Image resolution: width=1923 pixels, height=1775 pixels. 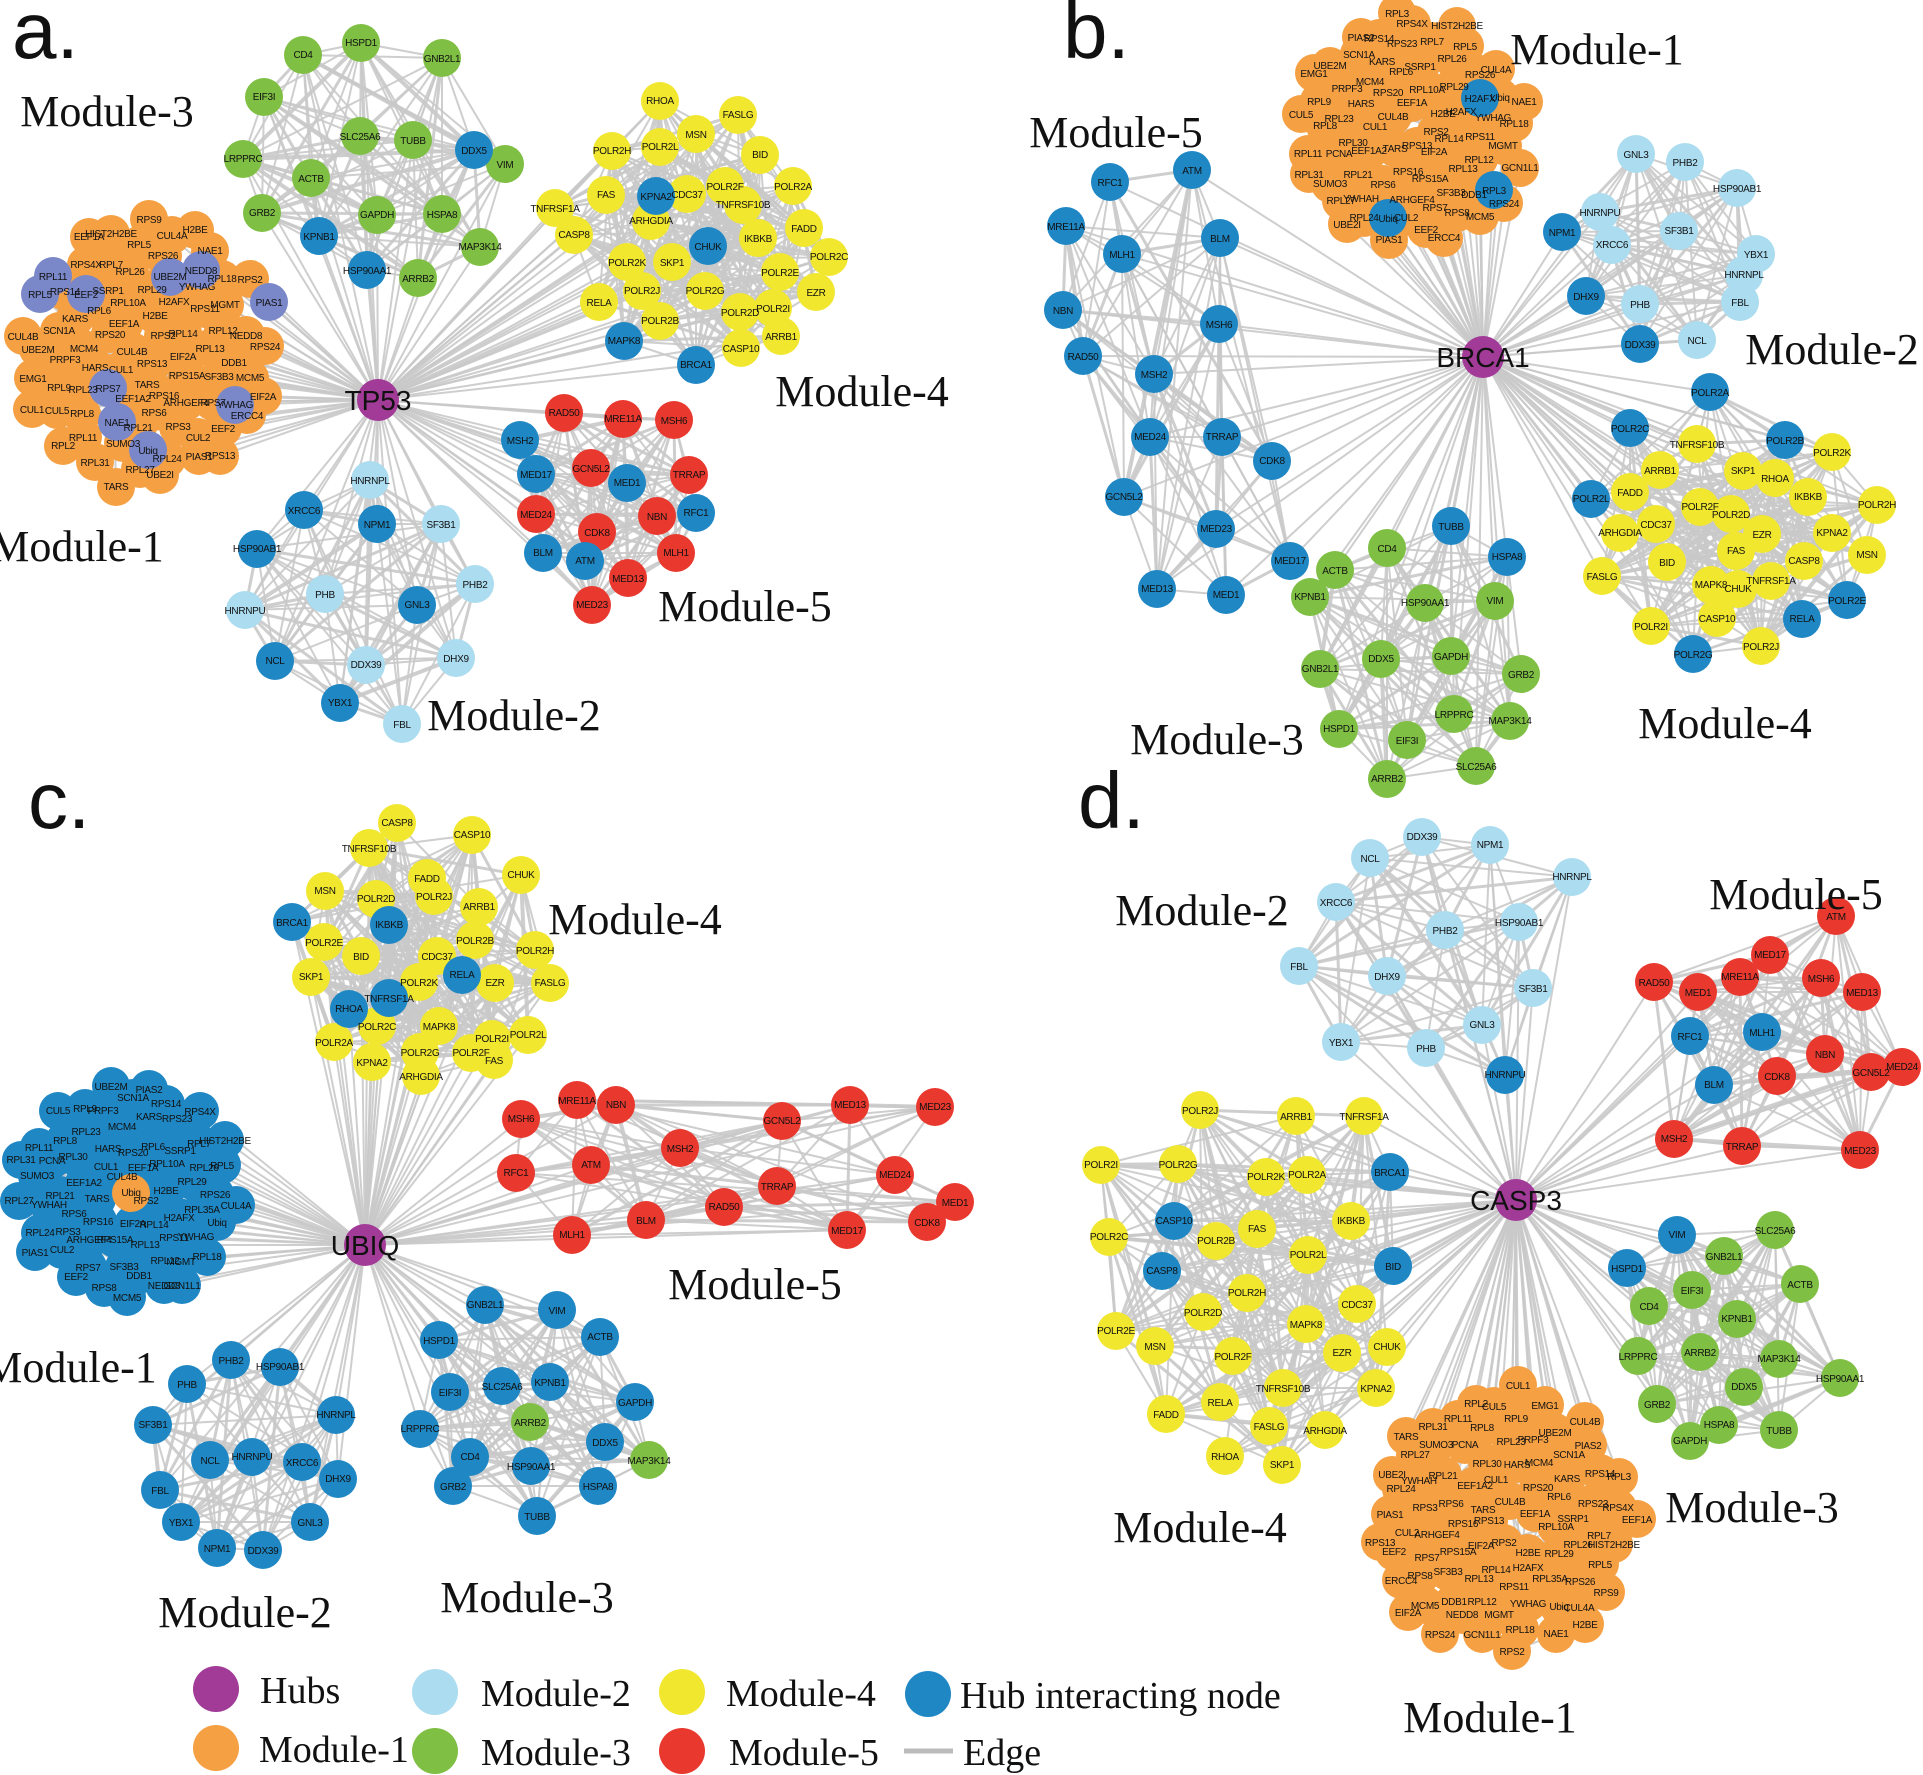 I want to click on svg-text: GCN1L1, so click(x=1482, y=1635).